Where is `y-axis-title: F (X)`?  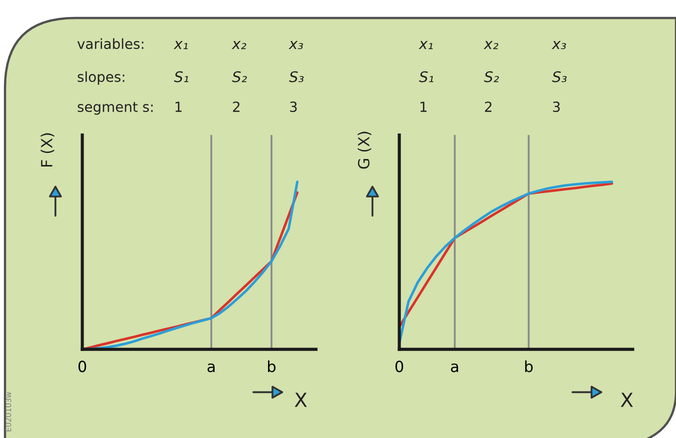 y-axis-title: F (X) is located at coordinates (47, 150).